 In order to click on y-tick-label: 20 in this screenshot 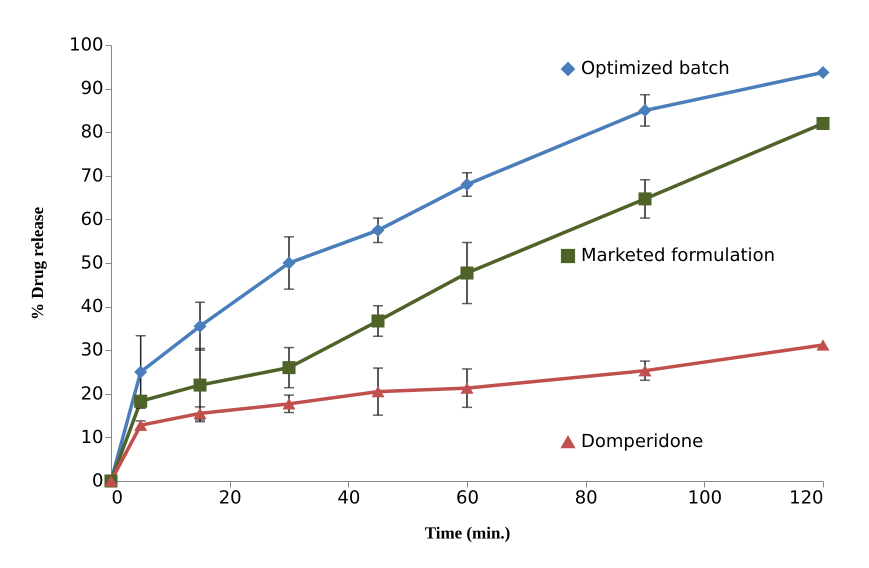, I will do `click(92, 393)`.